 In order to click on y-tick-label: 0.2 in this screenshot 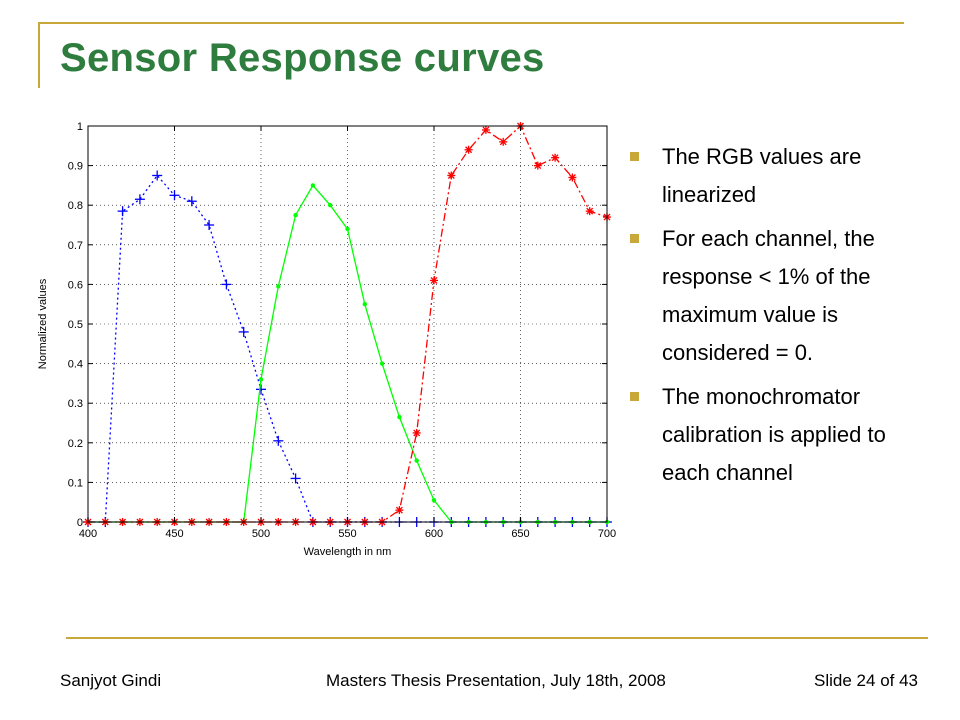, I will do `click(75, 444)`.